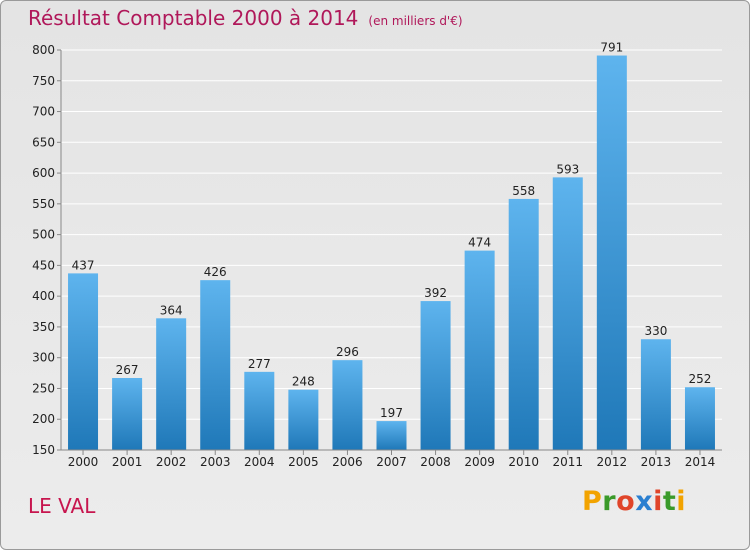 The image size is (750, 550). I want to click on x-tick-label: 2012, so click(612, 462).